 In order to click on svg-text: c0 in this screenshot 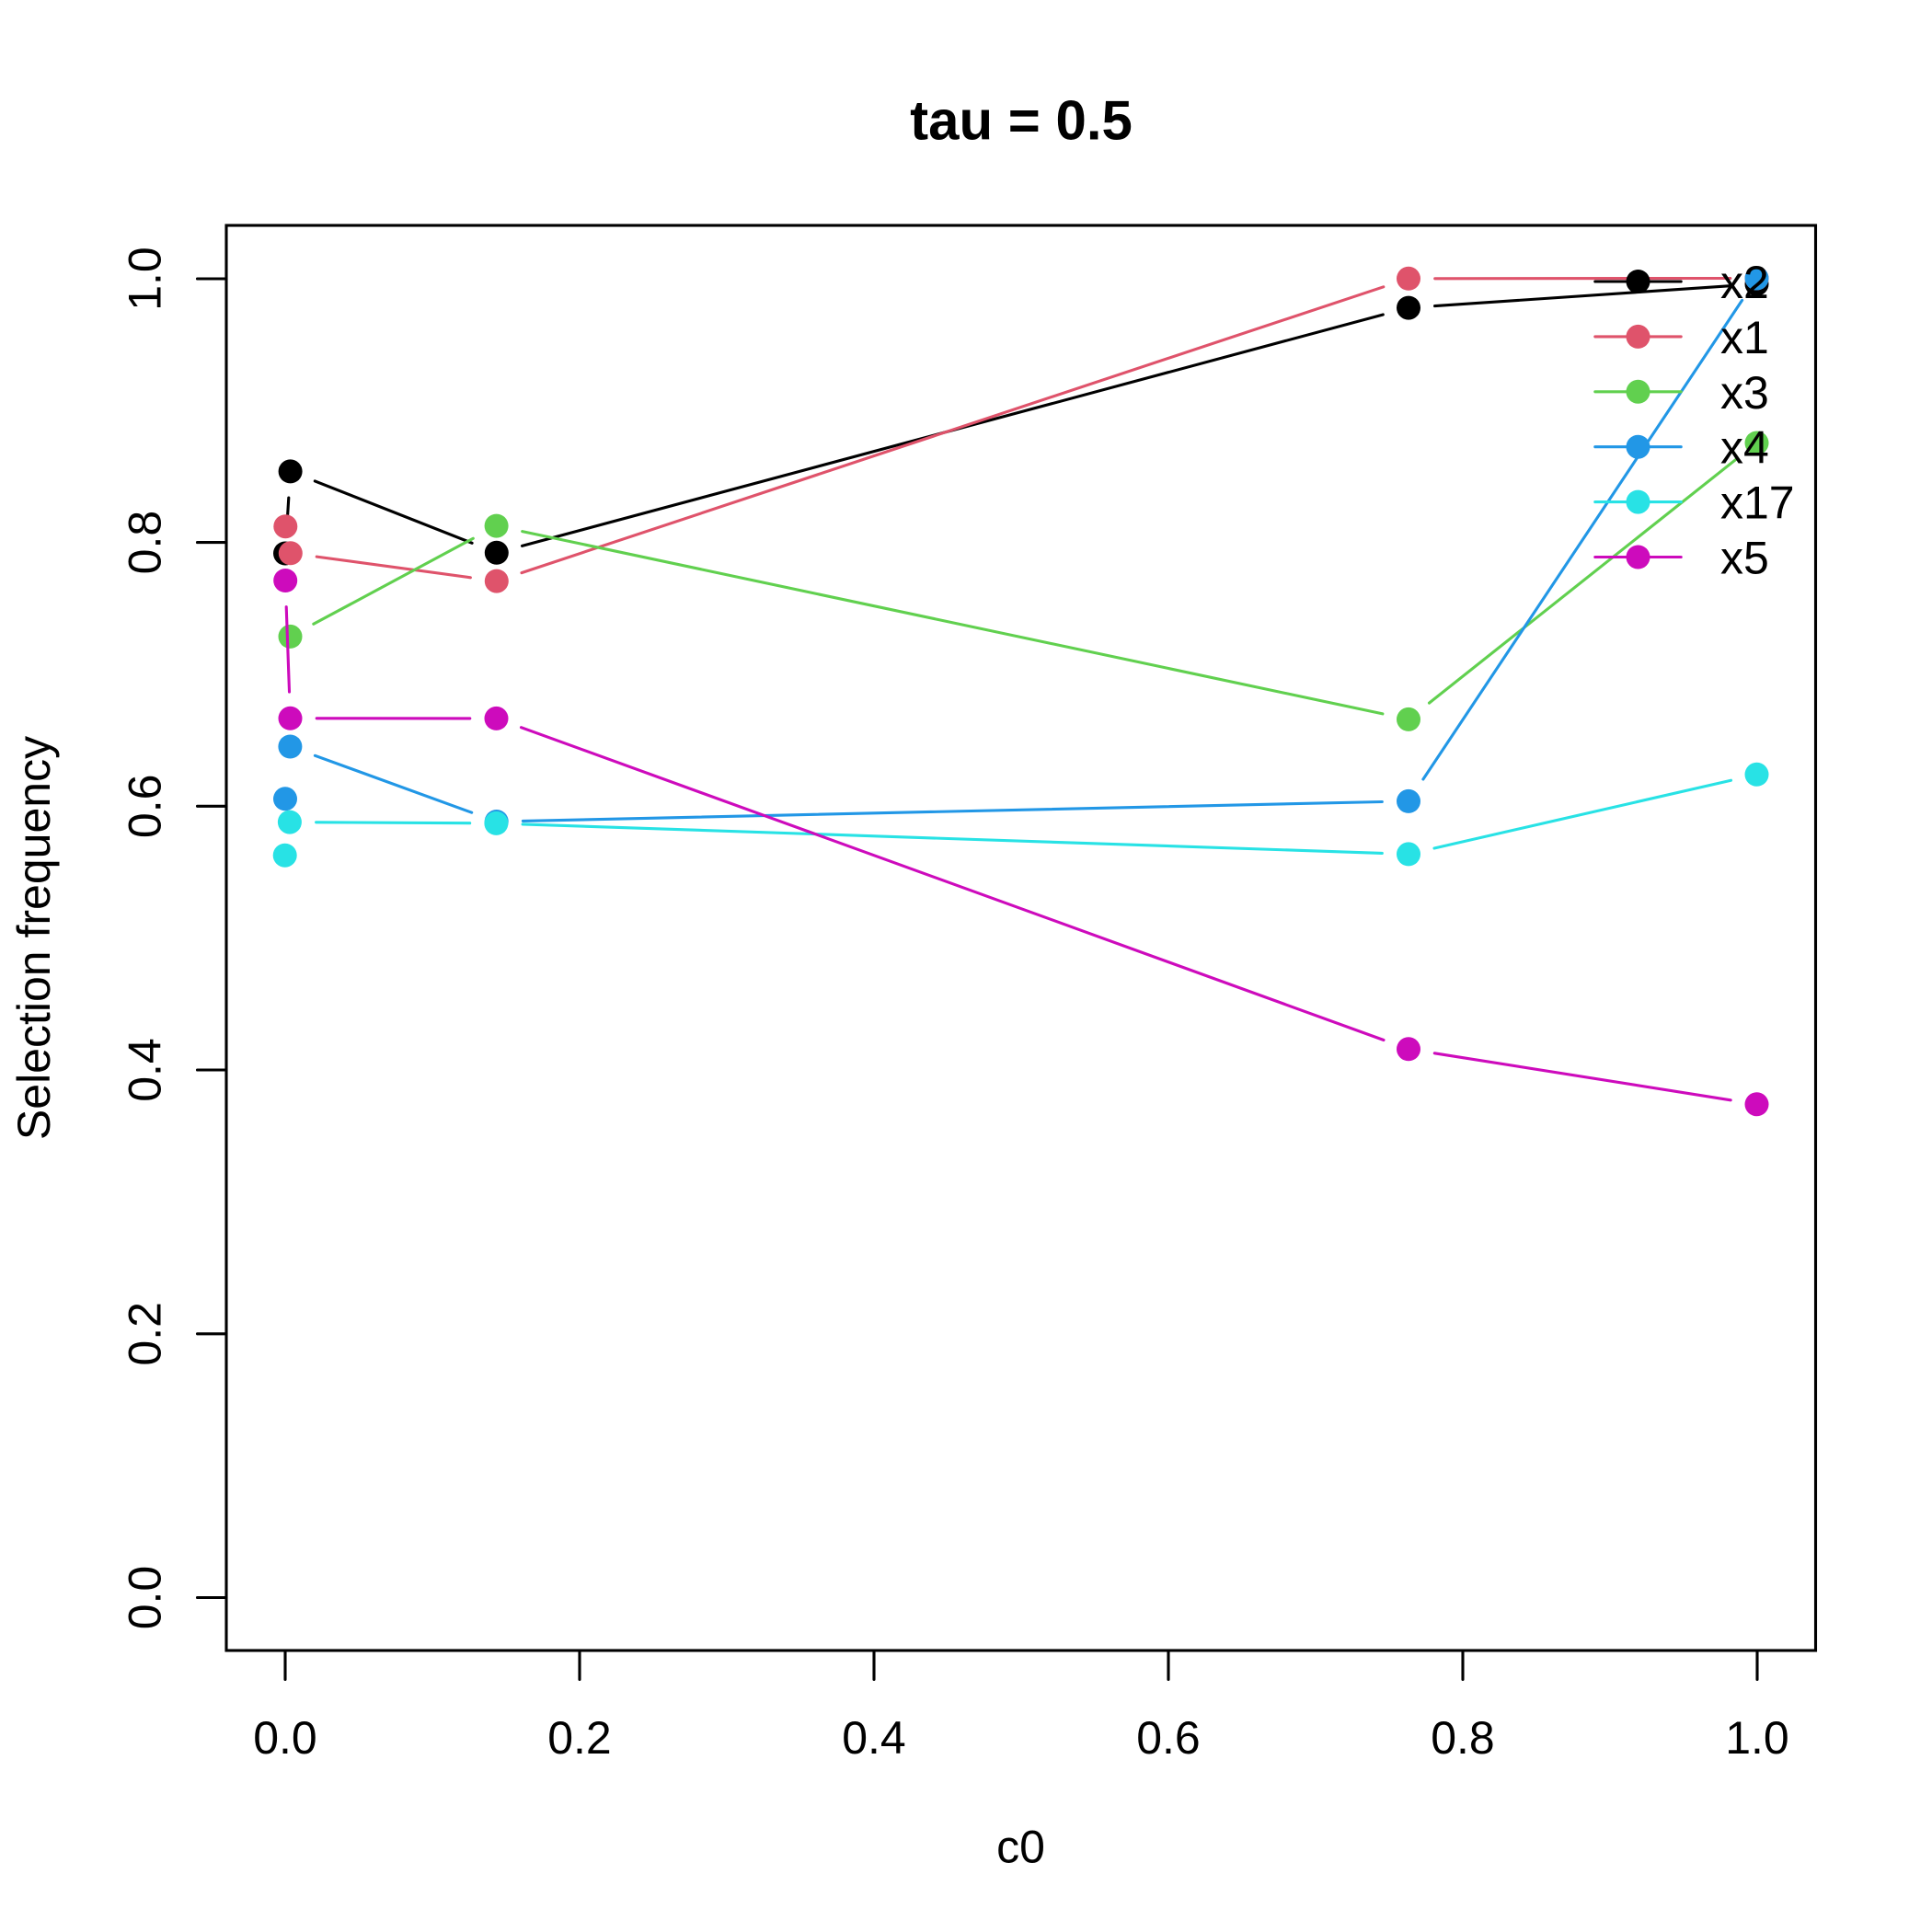, I will do `click(1020, 1846)`.